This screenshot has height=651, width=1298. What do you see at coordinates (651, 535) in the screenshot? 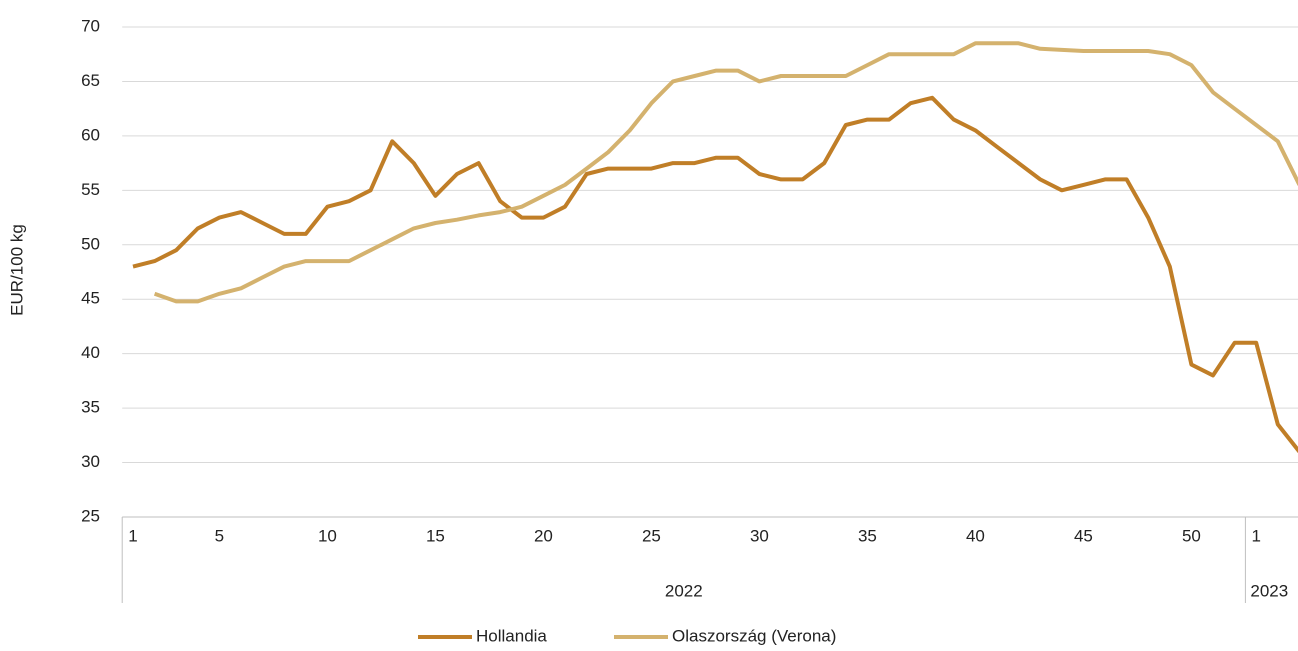
I see `x-tick-label: 25` at bounding box center [651, 535].